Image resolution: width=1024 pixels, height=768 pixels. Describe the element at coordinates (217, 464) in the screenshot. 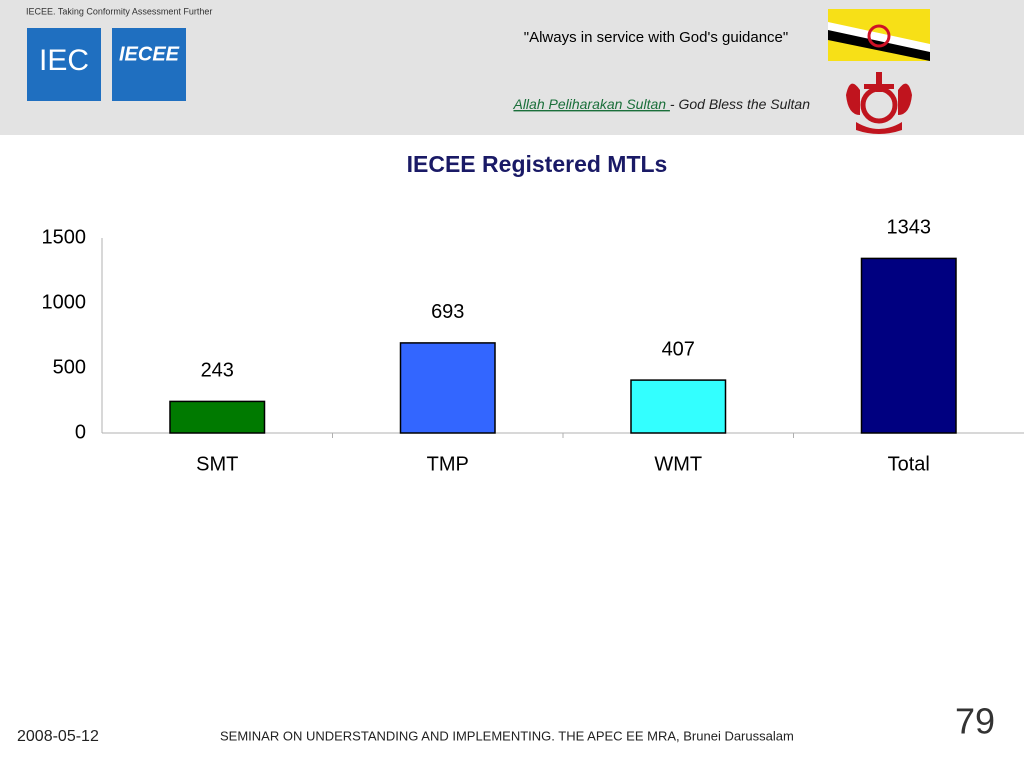

I see `x-tick-label: SMT` at that location.